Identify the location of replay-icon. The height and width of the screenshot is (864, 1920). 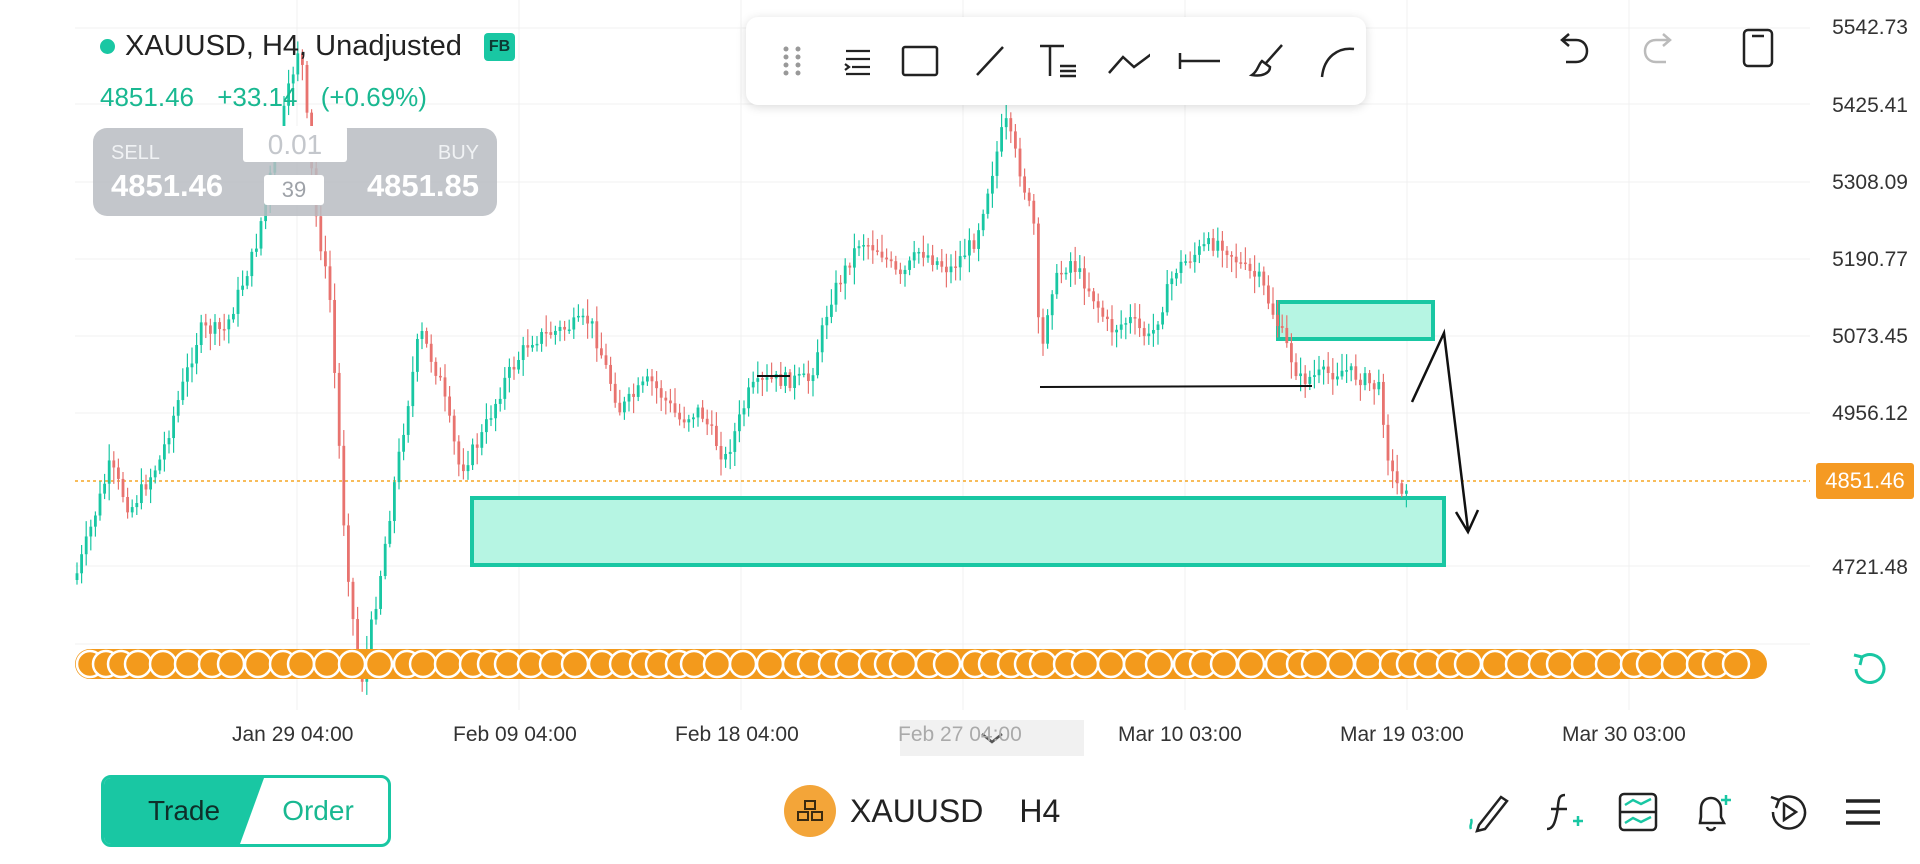
(1788, 812).